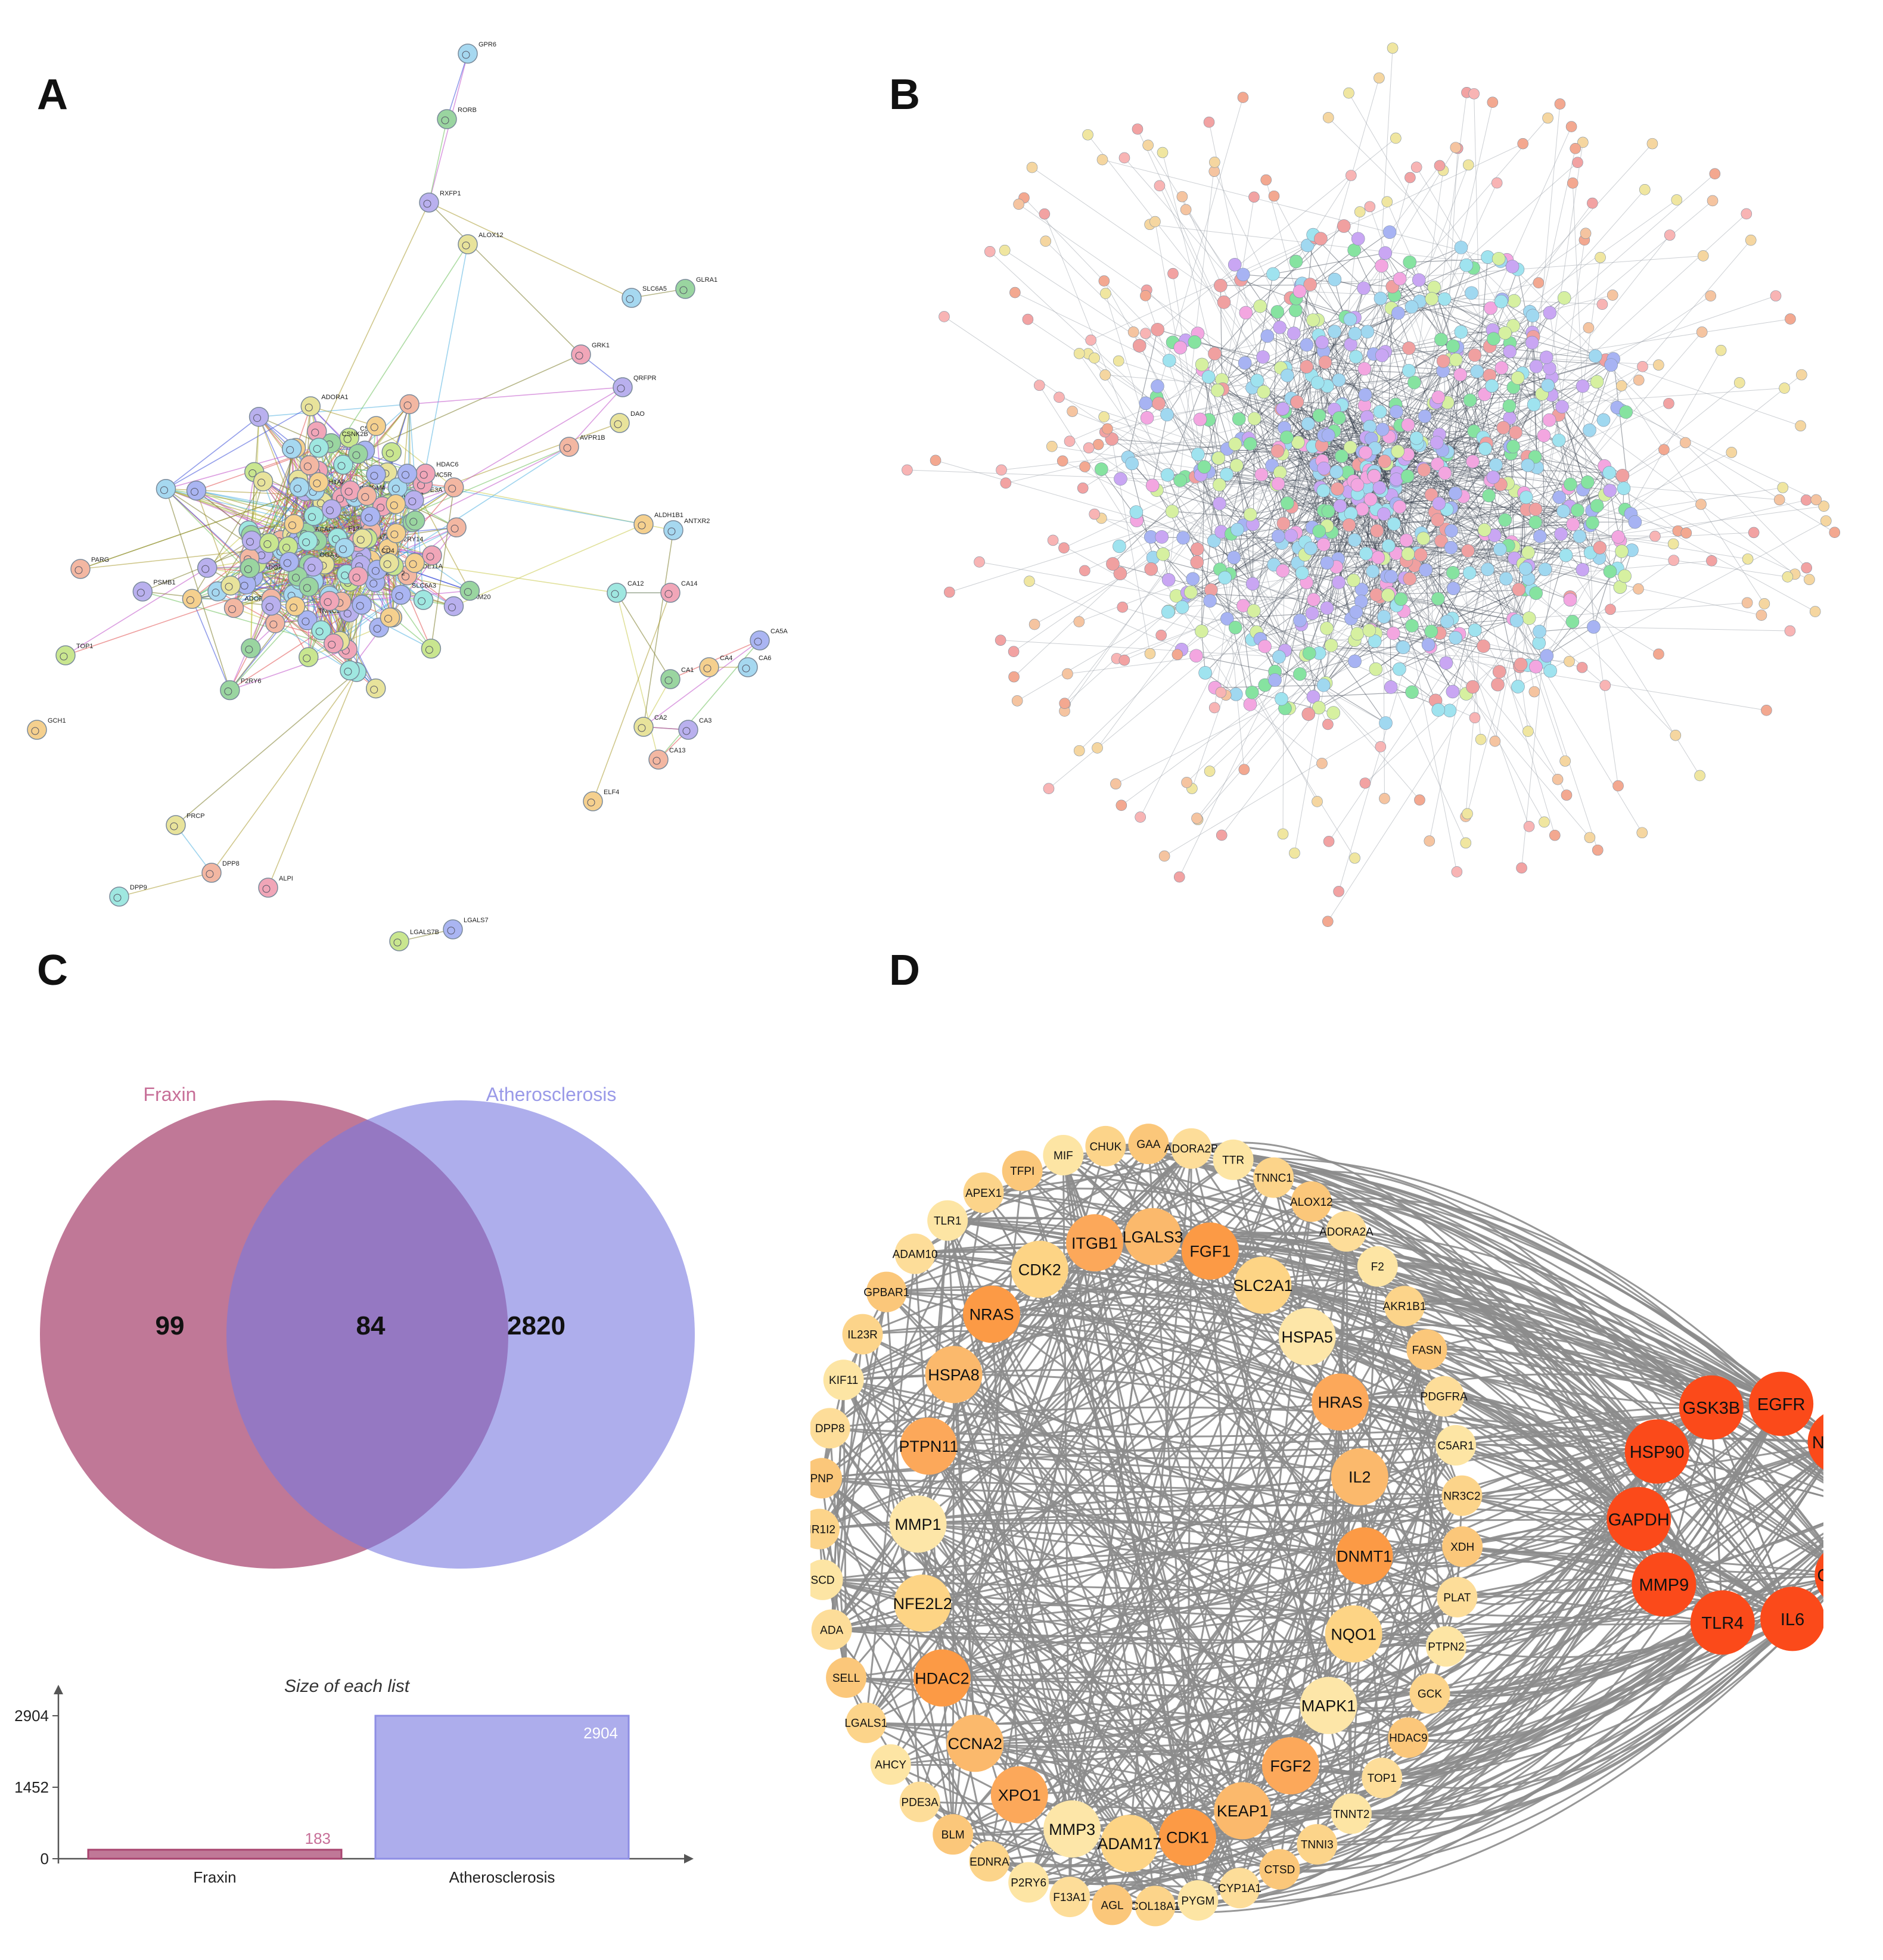  Describe the element at coordinates (947, 1221) in the screenshot. I see `gene-node-label: TLR1` at that location.